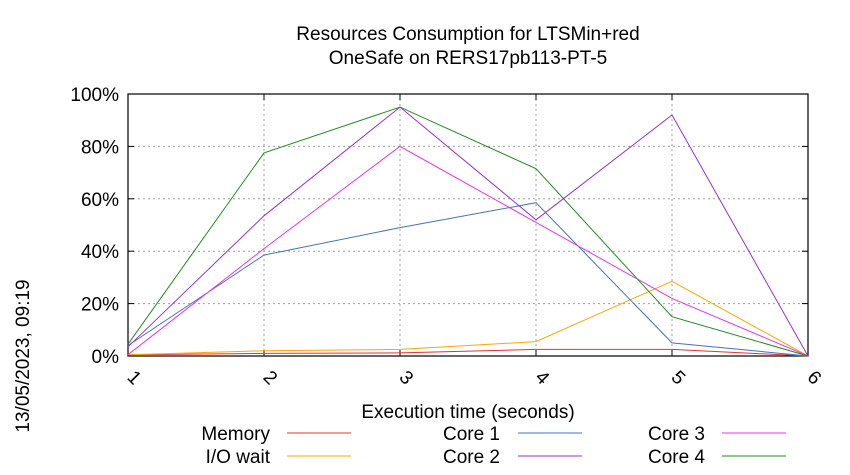  I want to click on legend-label: Core 2, so click(471, 457).